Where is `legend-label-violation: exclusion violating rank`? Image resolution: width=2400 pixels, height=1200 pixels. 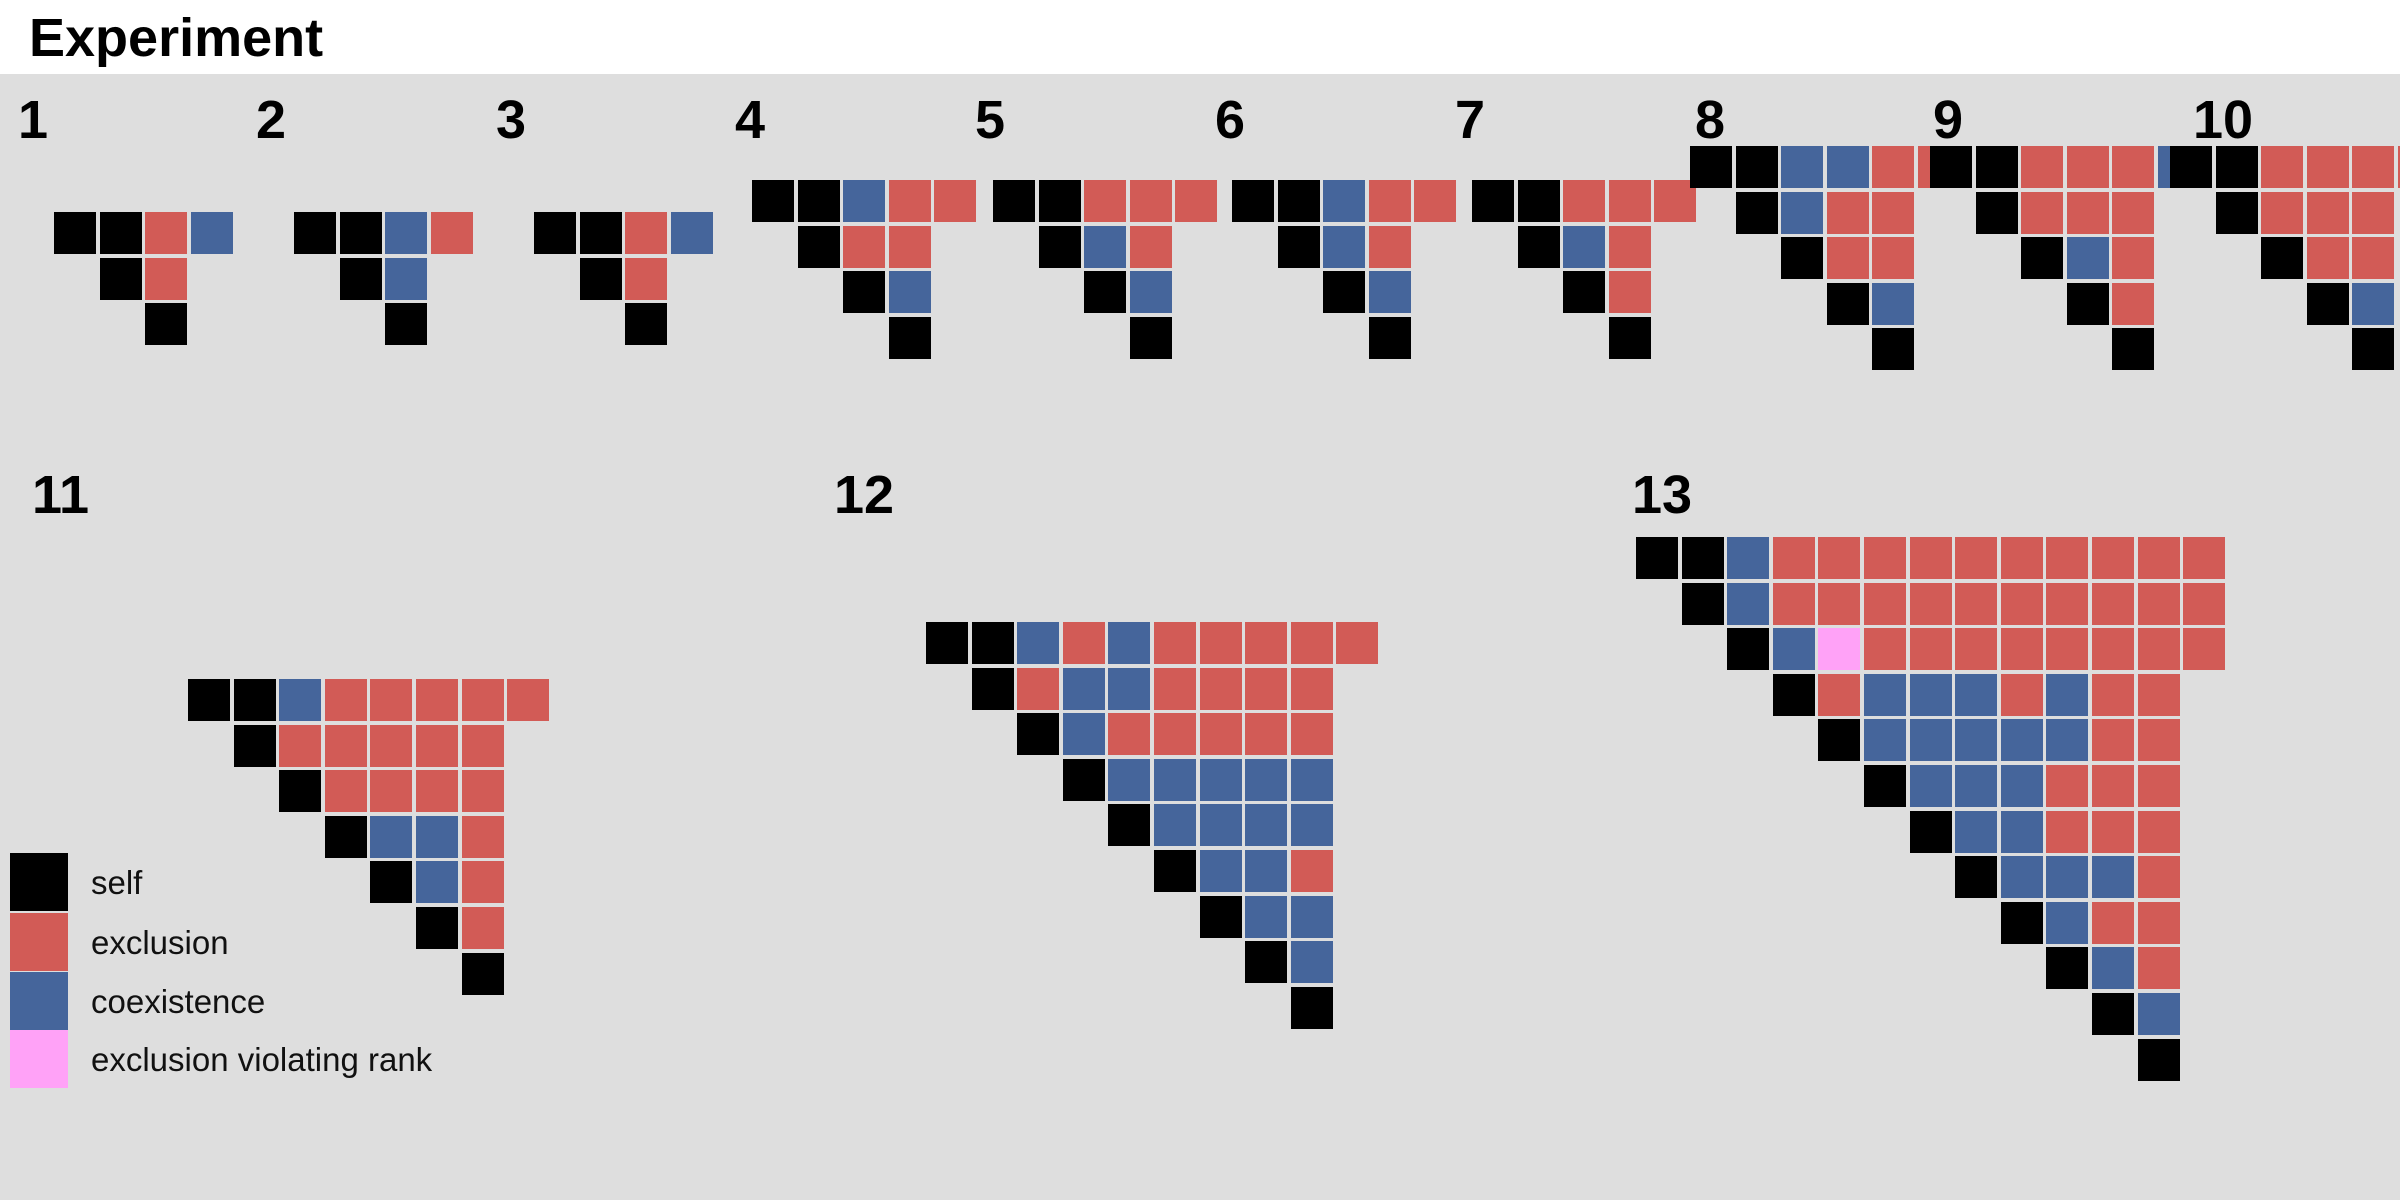
legend-label-violation: exclusion violating rank is located at coordinates (262, 1059).